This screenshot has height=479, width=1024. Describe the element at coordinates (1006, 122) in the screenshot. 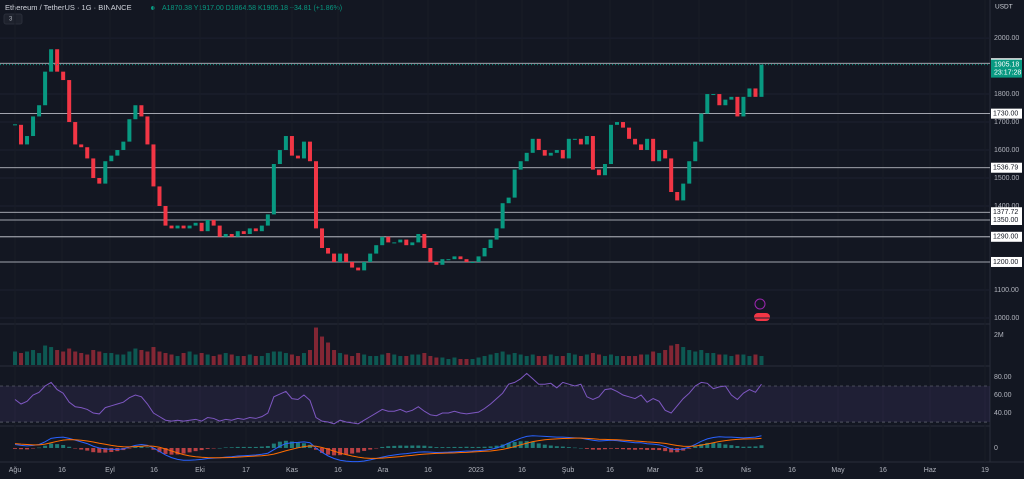

I see `y-tick-label: 1700.00` at that location.